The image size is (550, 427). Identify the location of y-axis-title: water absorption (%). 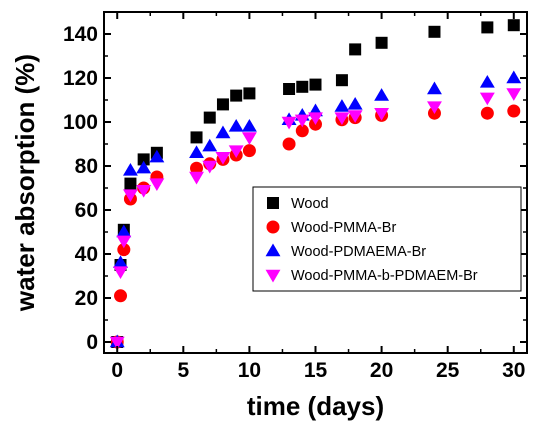
(25, 183).